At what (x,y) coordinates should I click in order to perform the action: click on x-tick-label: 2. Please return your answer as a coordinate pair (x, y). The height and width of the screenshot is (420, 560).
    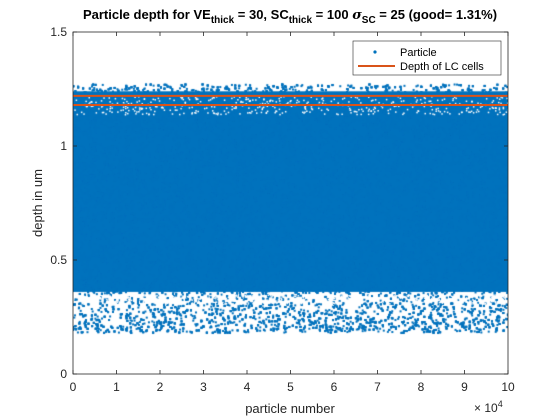
    Looking at the image, I should click on (160, 387).